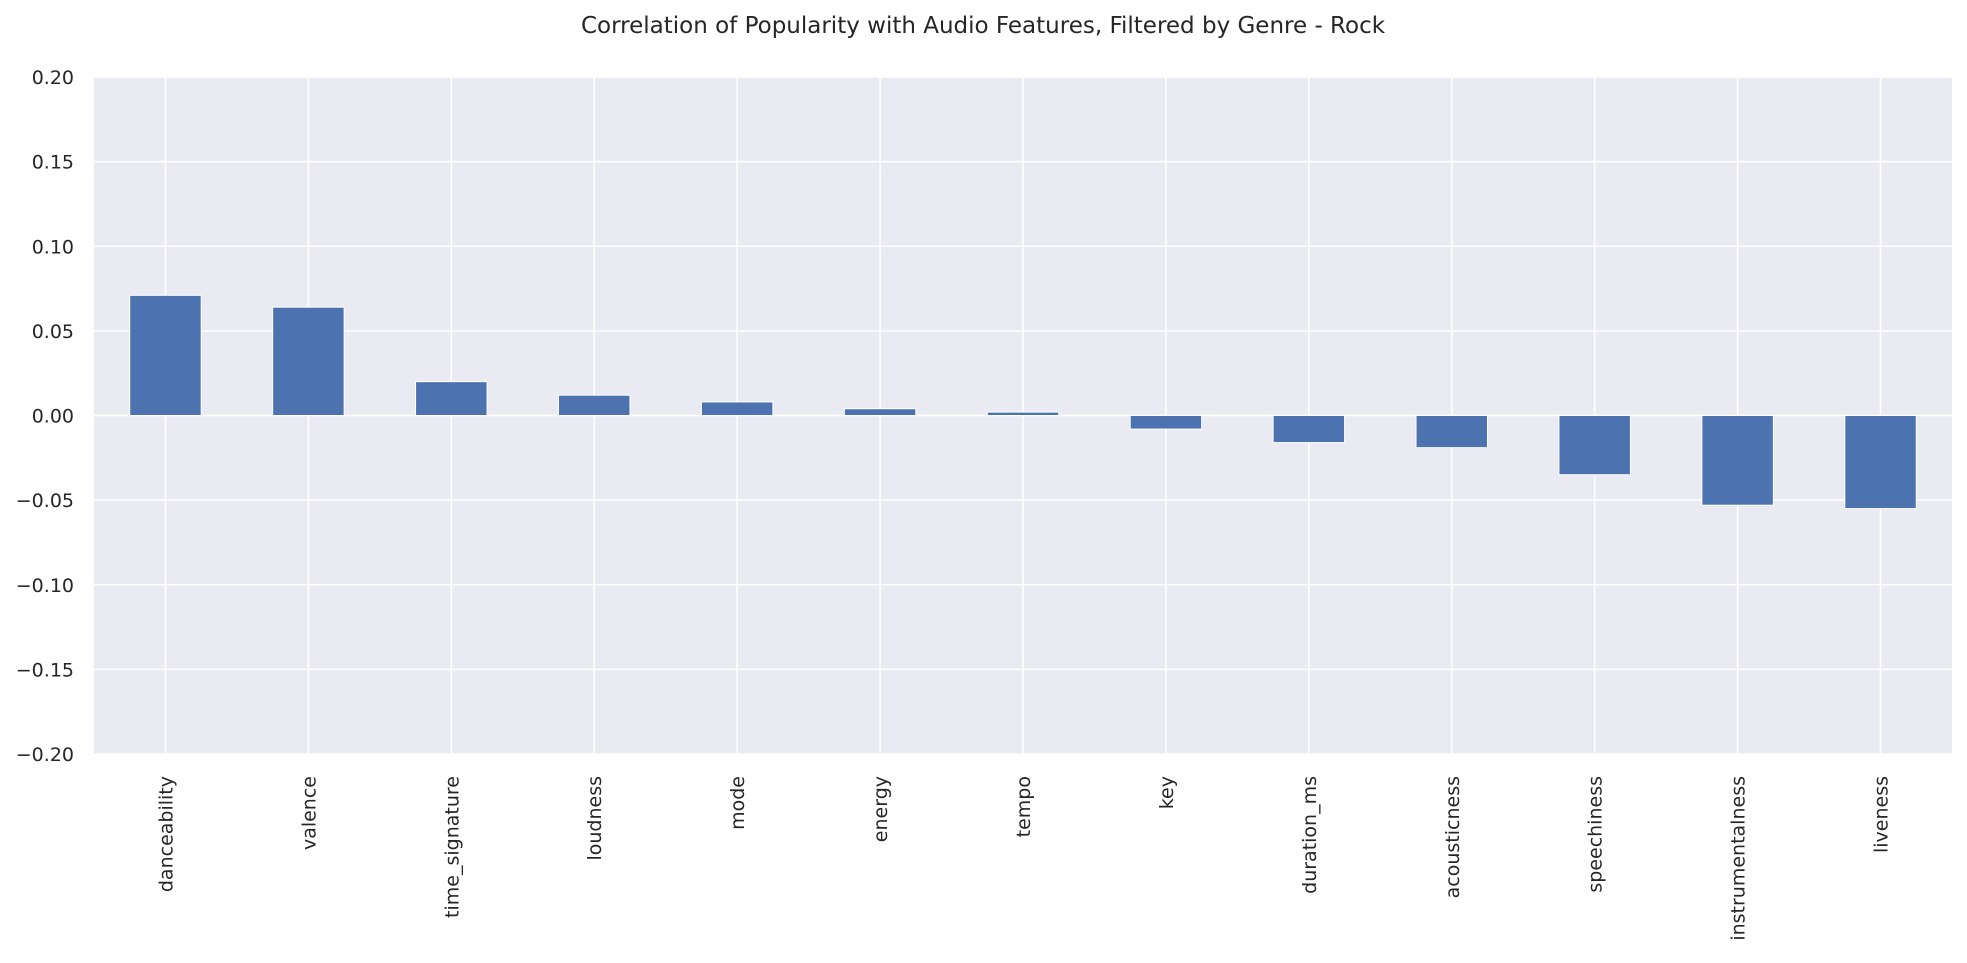  What do you see at coordinates (737, 408) in the screenshot?
I see `bar-mode` at bounding box center [737, 408].